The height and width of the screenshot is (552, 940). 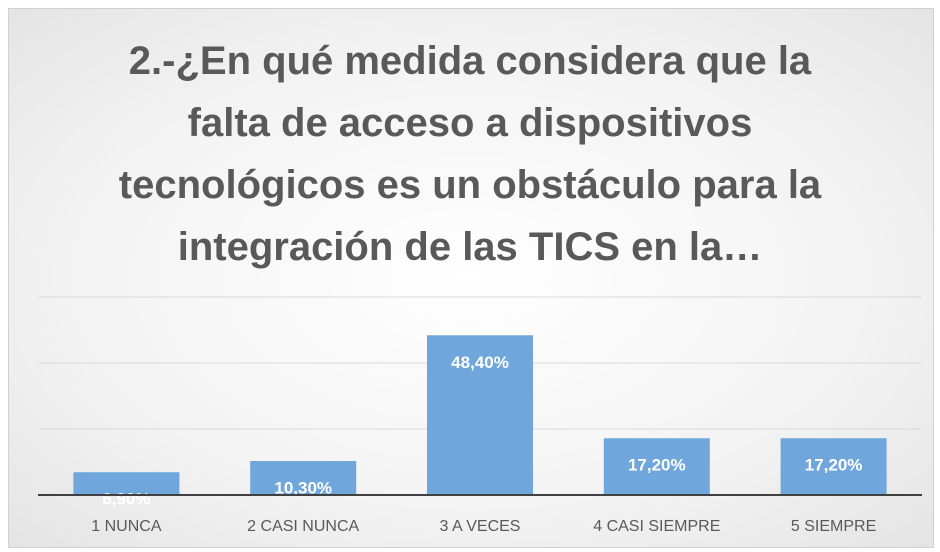 I want to click on data-label: 10,30%, so click(x=303, y=487).